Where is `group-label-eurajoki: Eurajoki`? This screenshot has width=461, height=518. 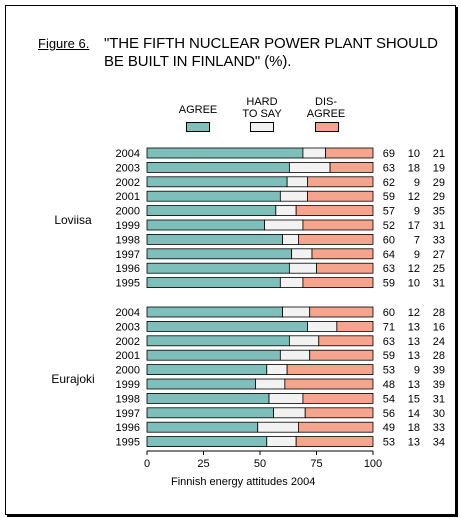 group-label-eurajoki: Eurajoki is located at coordinates (72, 379).